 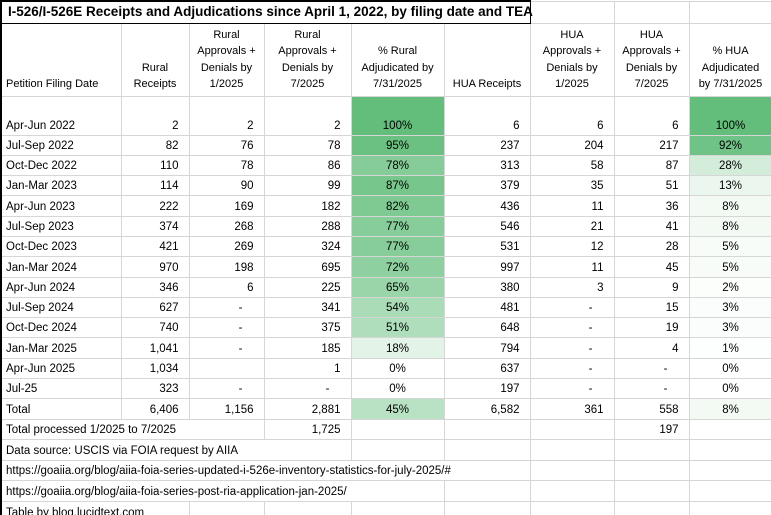 I want to click on value-cell: 997, so click(x=487, y=267).